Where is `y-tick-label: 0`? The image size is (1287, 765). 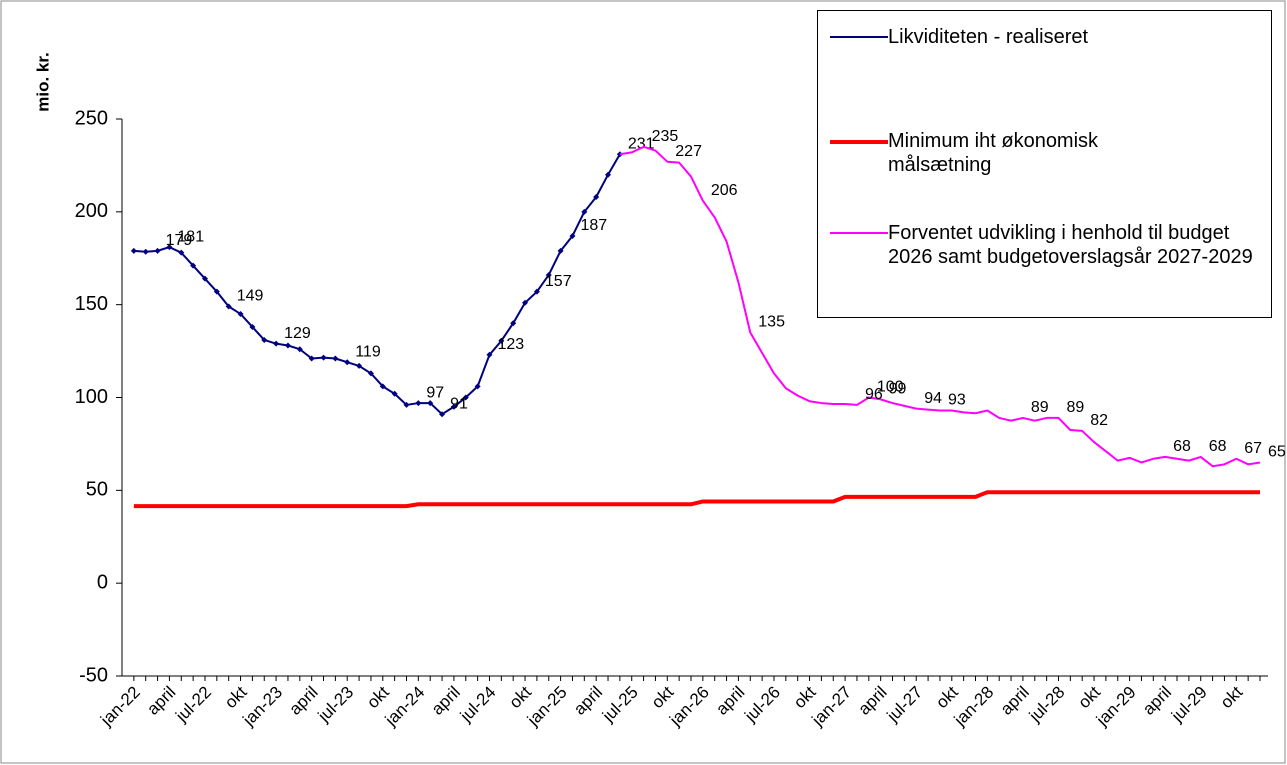
y-tick-label: 0 is located at coordinates (102, 582).